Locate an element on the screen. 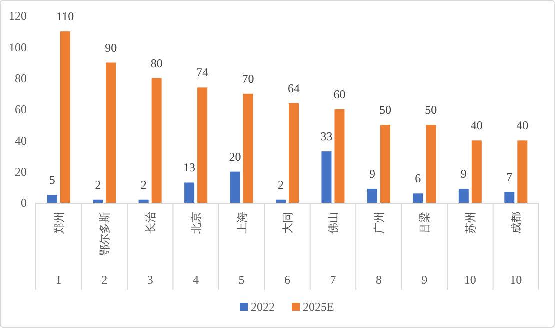  y-tick-label: 20 is located at coordinates (21, 172).